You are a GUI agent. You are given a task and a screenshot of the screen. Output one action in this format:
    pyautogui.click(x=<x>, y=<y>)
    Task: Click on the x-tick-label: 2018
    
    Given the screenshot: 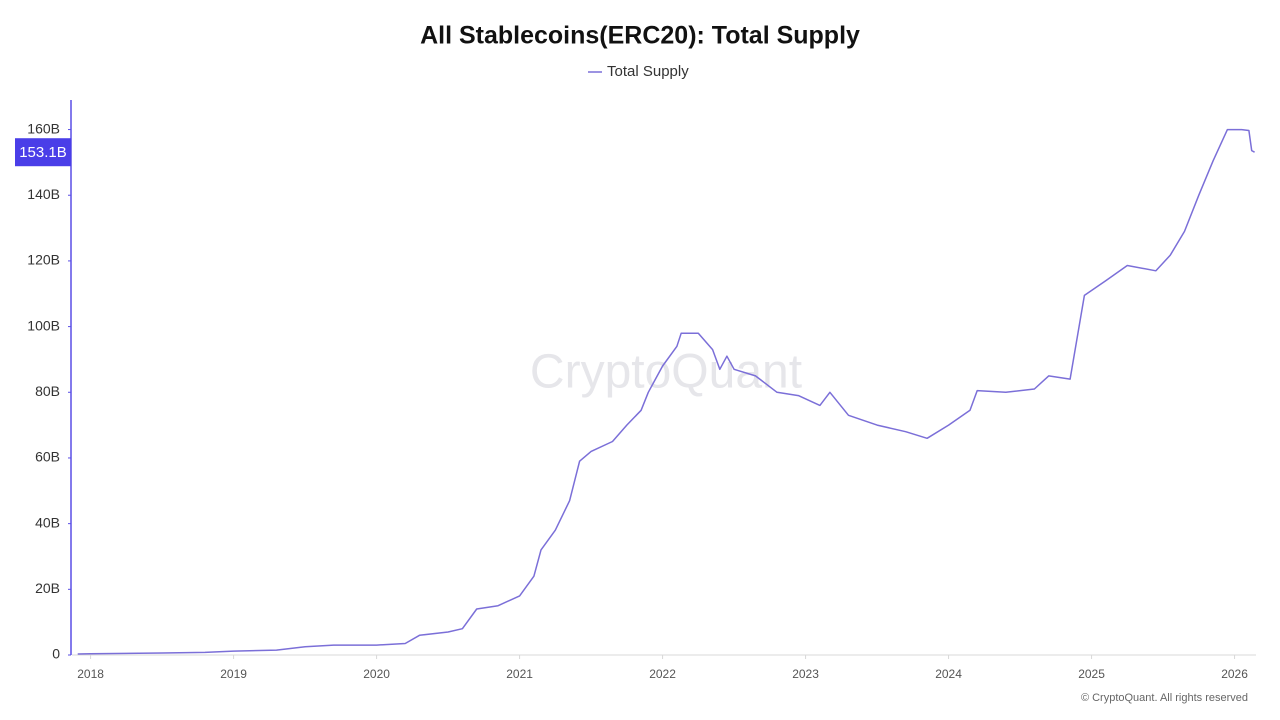 What is the action you would take?
    pyautogui.click(x=90, y=674)
    